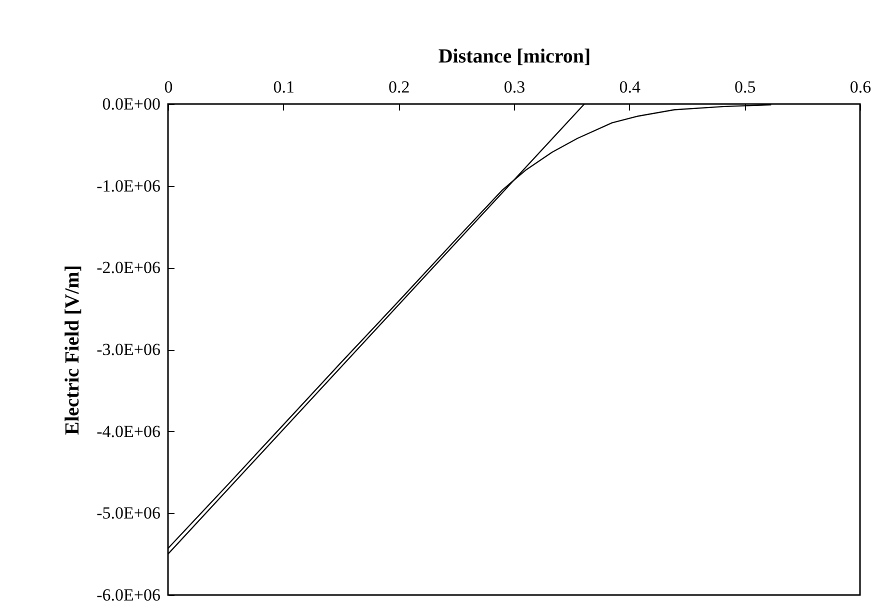 This screenshot has height=608, width=881. Describe the element at coordinates (515, 87) in the screenshot. I see `x-tick-label: 0.3` at that location.